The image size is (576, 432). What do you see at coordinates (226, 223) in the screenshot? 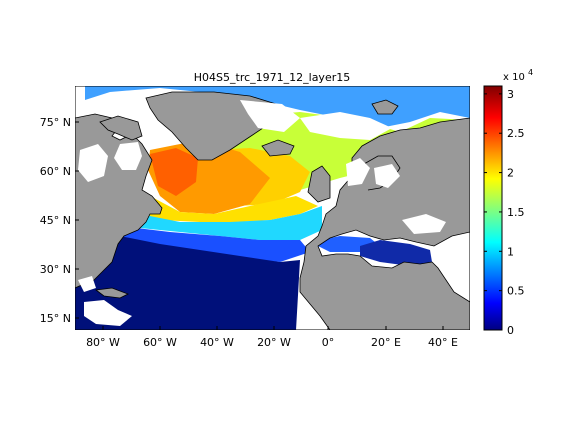
I see `cell-transition-cyan` at bounding box center [226, 223].